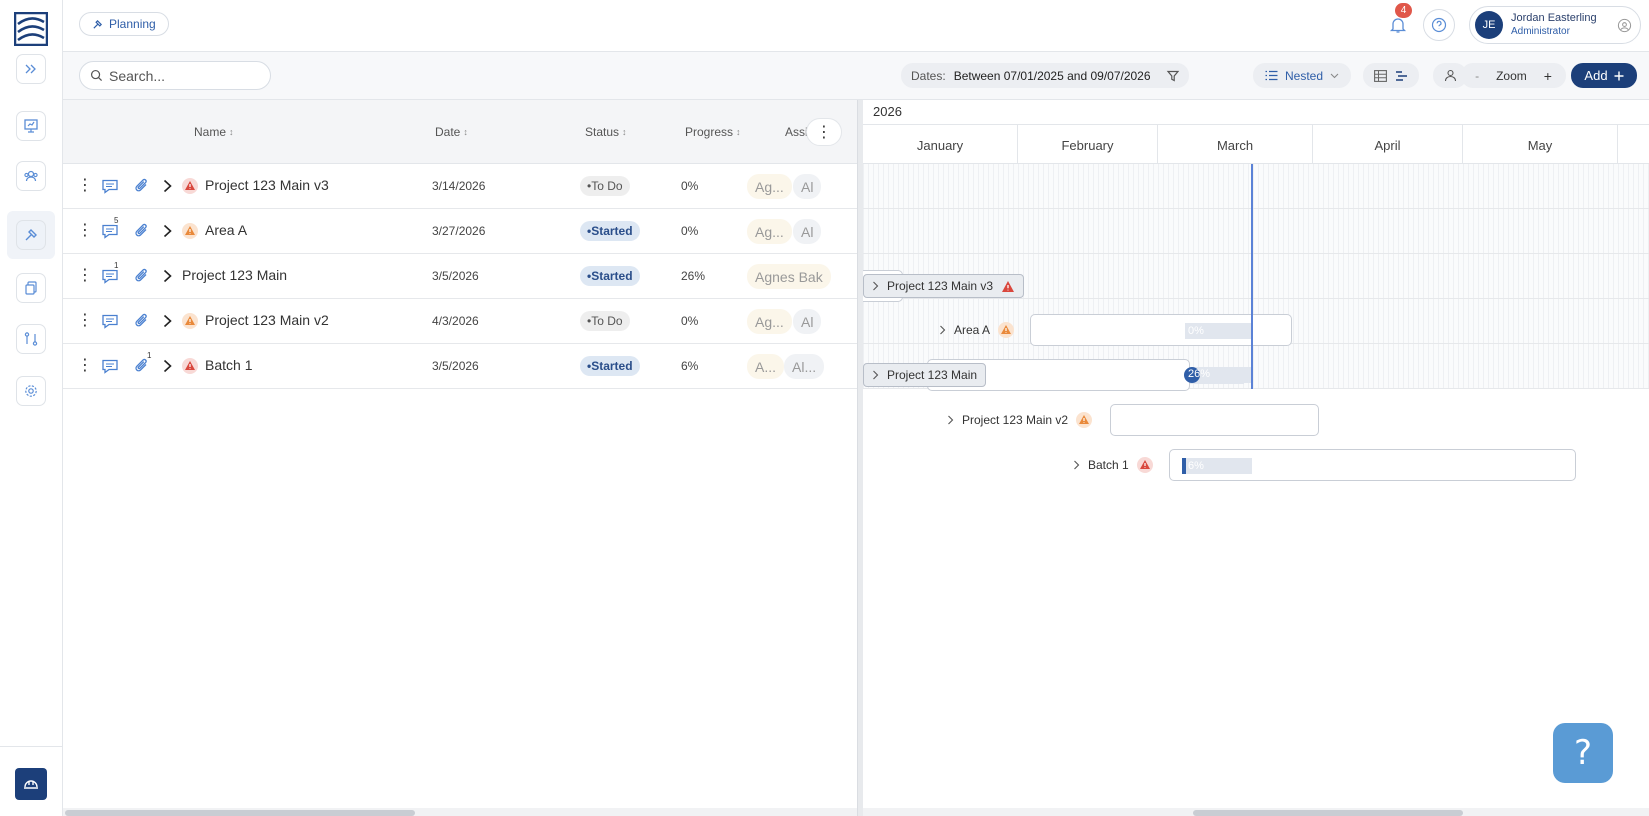  I want to click on status-label: Started, so click(612, 231).